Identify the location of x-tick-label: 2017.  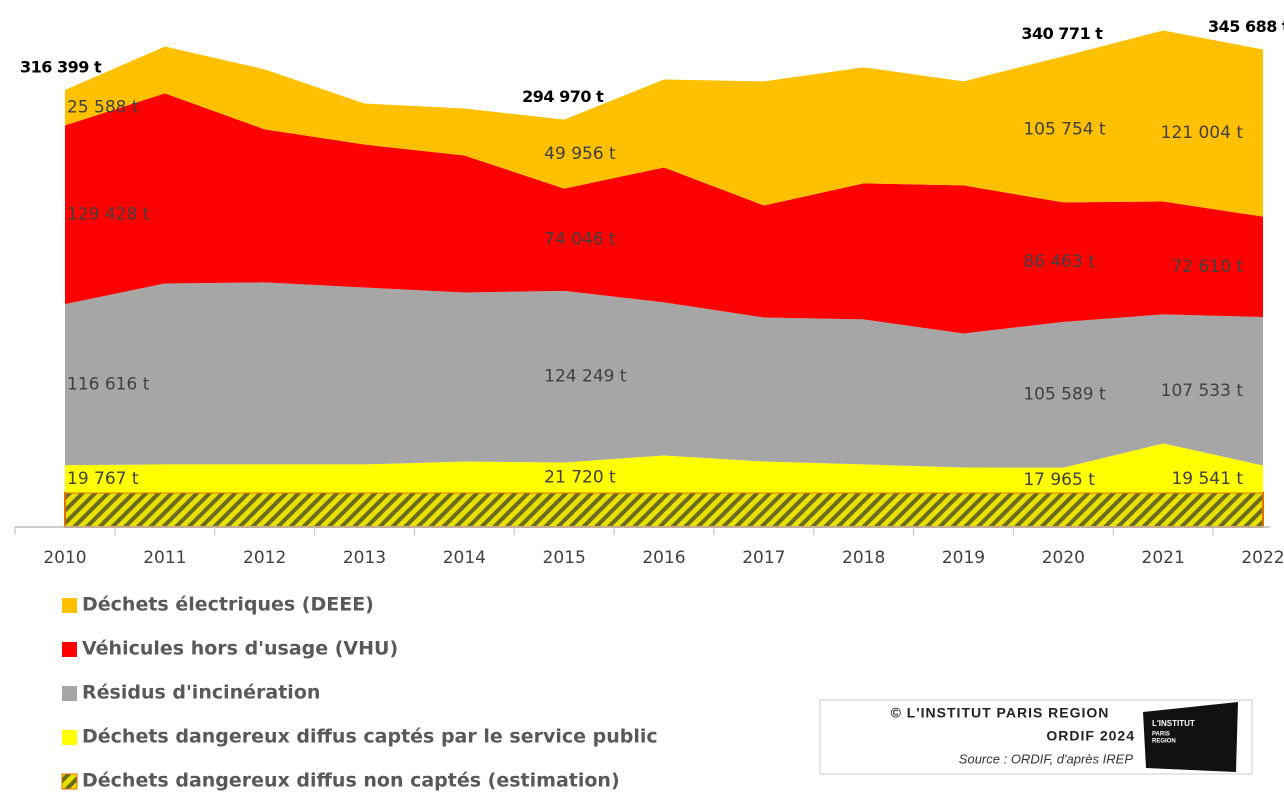
(763, 558).